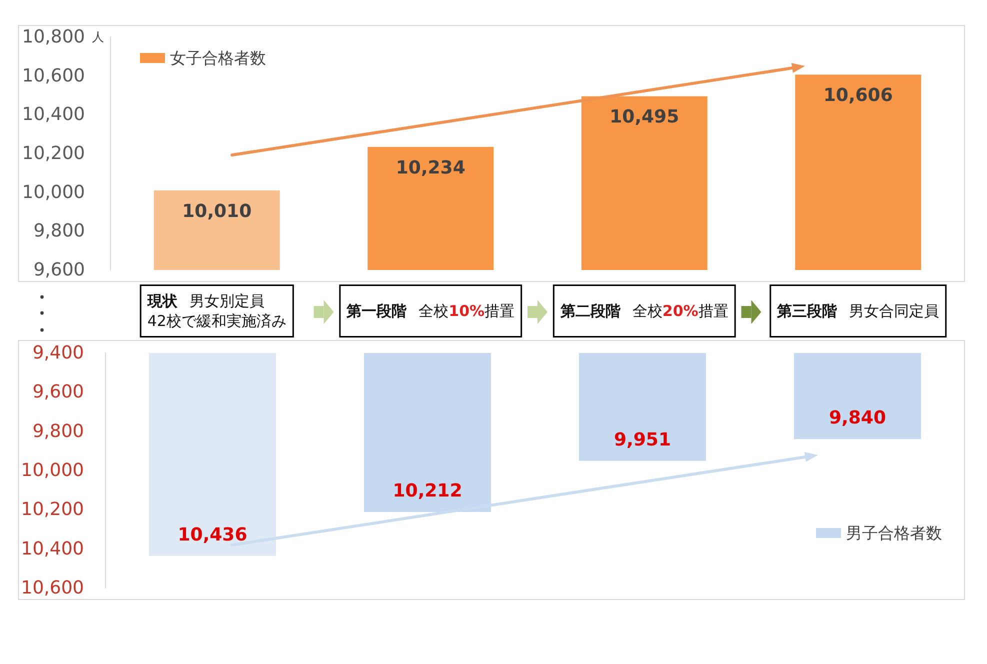  Describe the element at coordinates (98, 37) in the screenshot. I see `y-axis-title: 人` at that location.